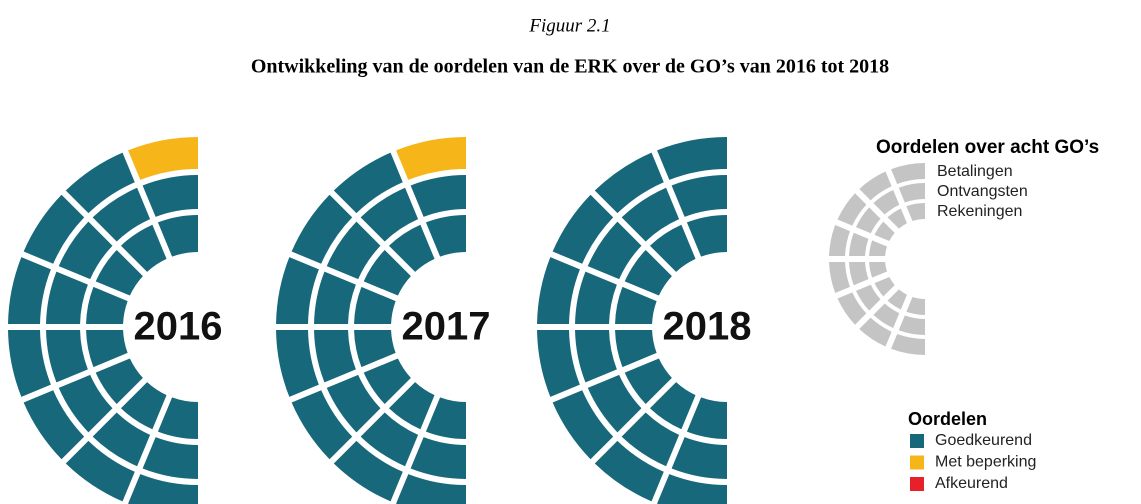 The image size is (1141, 504). I want to click on legend-label: Met beperking, so click(985, 462).